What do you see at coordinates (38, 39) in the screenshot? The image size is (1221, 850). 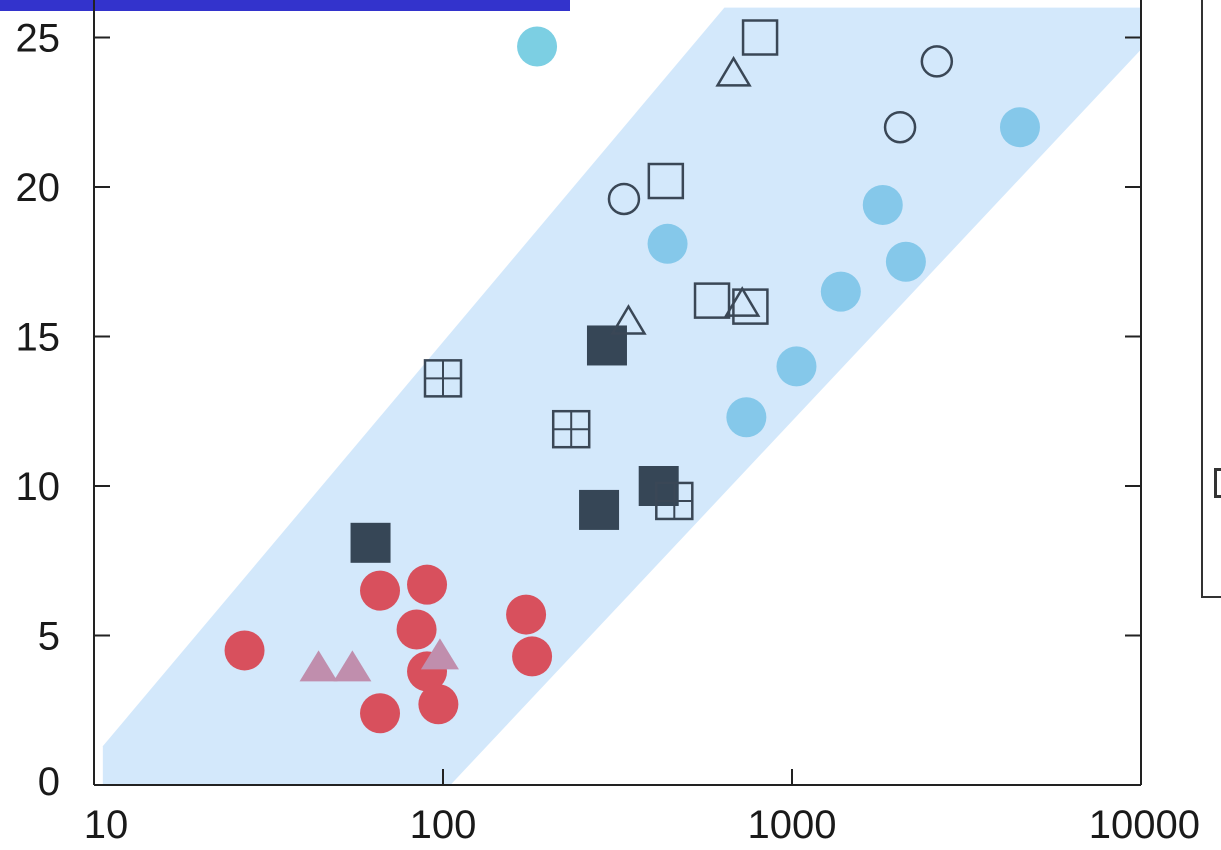 I see `y-tick-label: 25` at bounding box center [38, 39].